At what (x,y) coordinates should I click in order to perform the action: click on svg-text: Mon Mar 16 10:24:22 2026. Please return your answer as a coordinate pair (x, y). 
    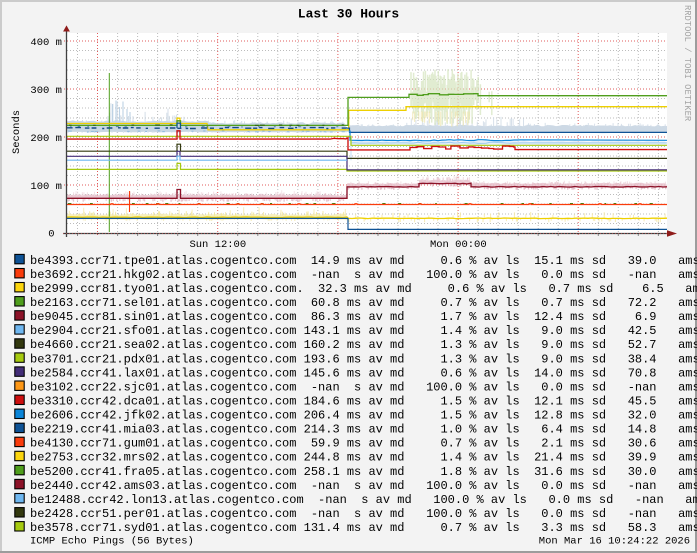
    Looking at the image, I should click on (614, 542).